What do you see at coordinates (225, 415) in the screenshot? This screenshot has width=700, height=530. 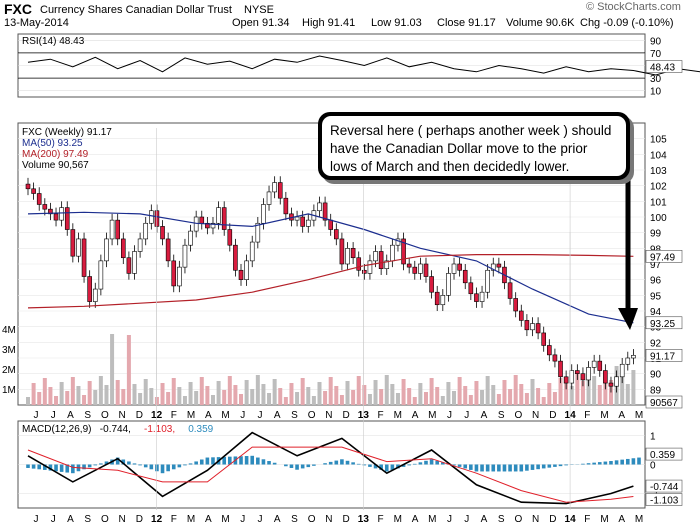 I see `price-x-label: M` at bounding box center [225, 415].